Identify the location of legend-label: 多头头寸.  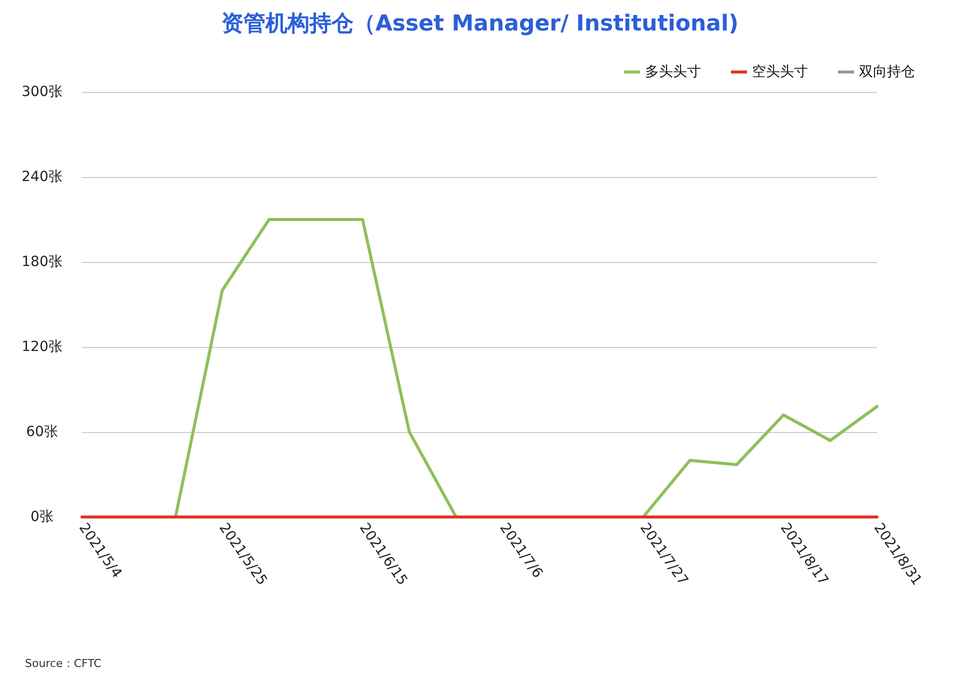
(673, 72).